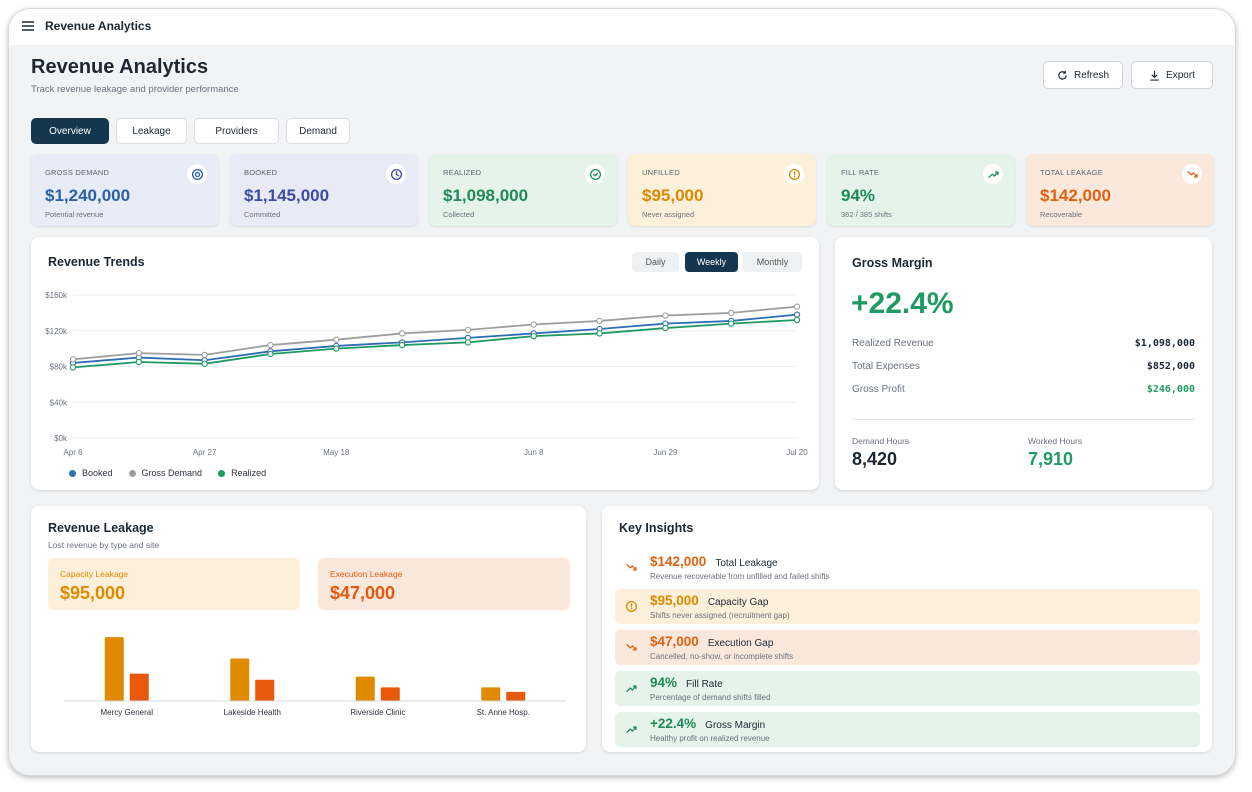 The width and height of the screenshot is (1252, 792). Describe the element at coordinates (287, 195) in the screenshot. I see `kpi-value: $1,145,000` at that location.